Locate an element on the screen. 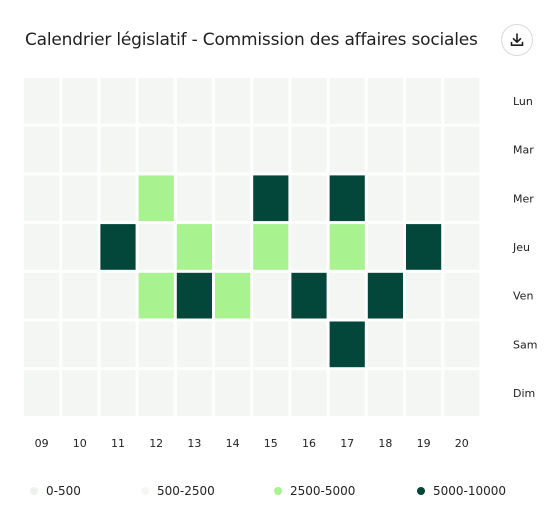 The image size is (558, 524). x-tick-label: 20 is located at coordinates (462, 443).